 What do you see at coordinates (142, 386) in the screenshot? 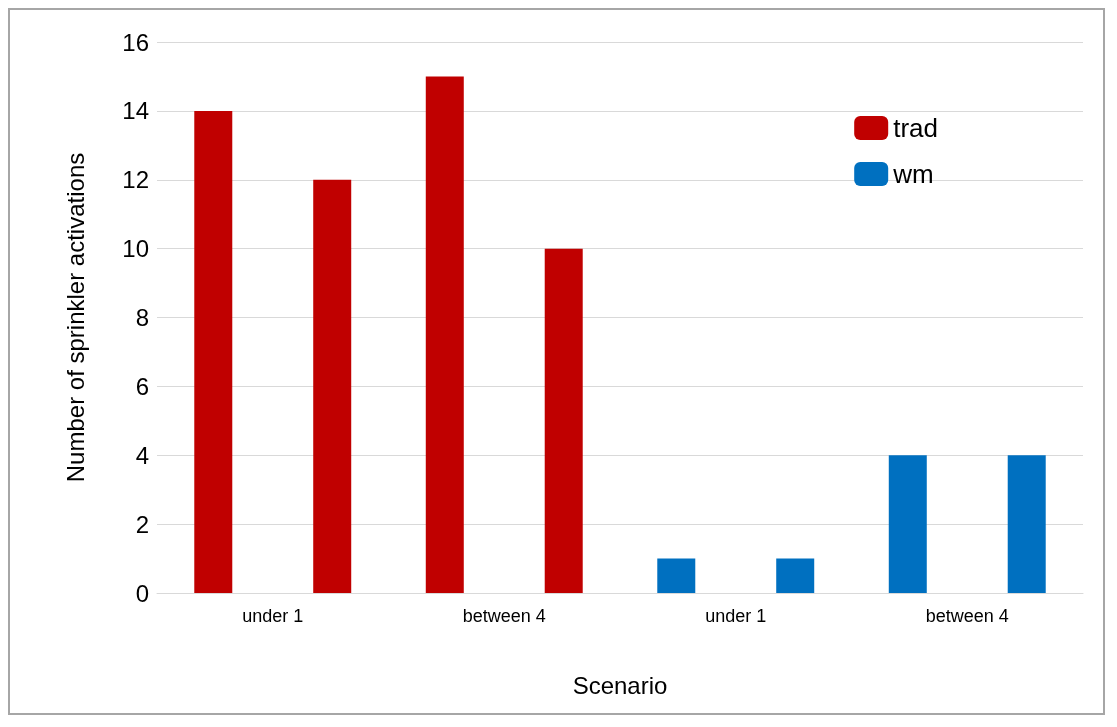
I see `y-tick-label: 6` at bounding box center [142, 386].